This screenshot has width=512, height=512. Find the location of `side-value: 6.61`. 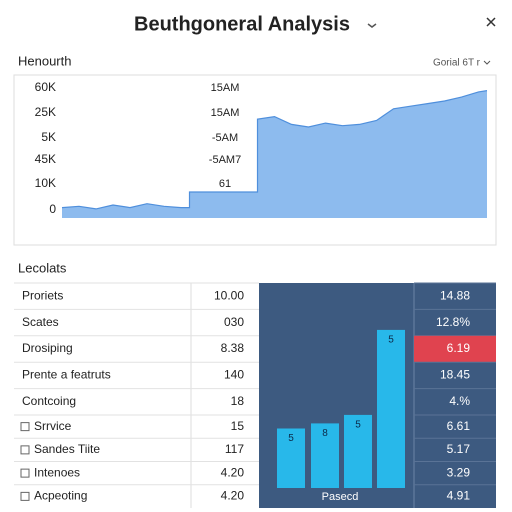

side-value: 6.61 is located at coordinates (459, 426).